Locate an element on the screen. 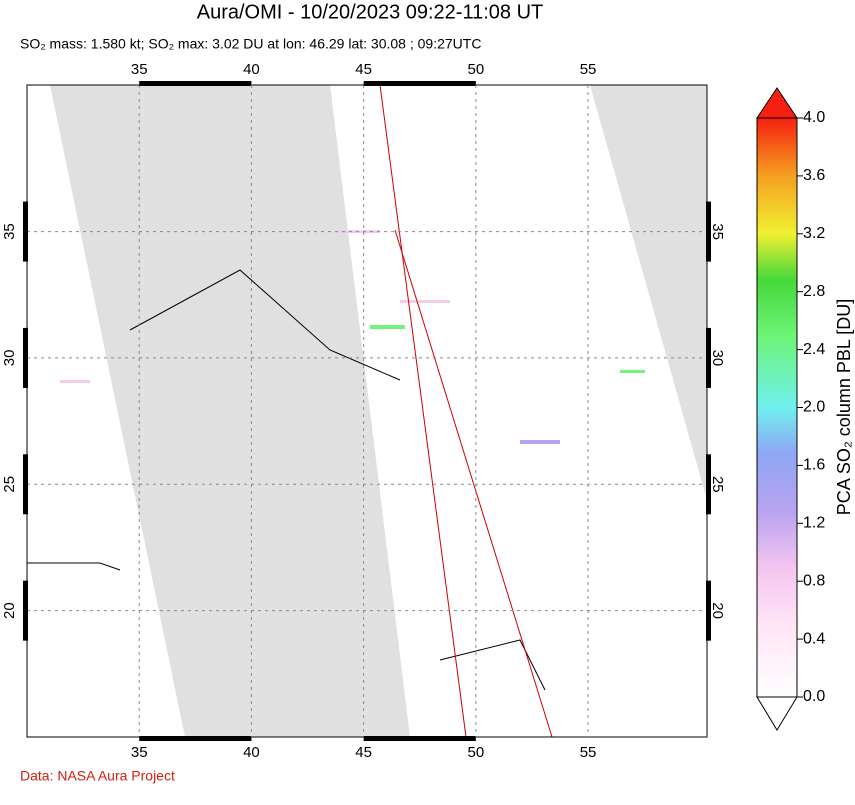 The height and width of the screenshot is (805, 855). colorbar-tick-label: 3.2 is located at coordinates (814, 233).